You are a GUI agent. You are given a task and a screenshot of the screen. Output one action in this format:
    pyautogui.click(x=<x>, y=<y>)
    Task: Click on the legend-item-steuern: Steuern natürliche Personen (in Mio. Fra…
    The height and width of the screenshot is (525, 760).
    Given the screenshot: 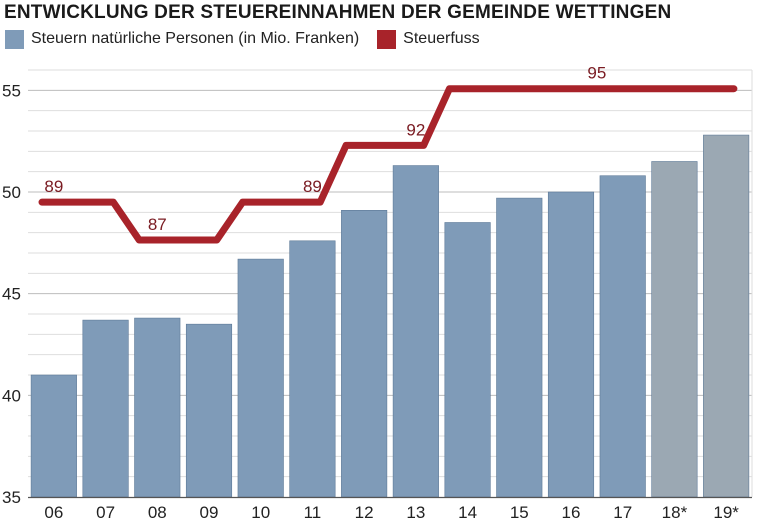 What is the action you would take?
    pyautogui.click(x=182, y=39)
    